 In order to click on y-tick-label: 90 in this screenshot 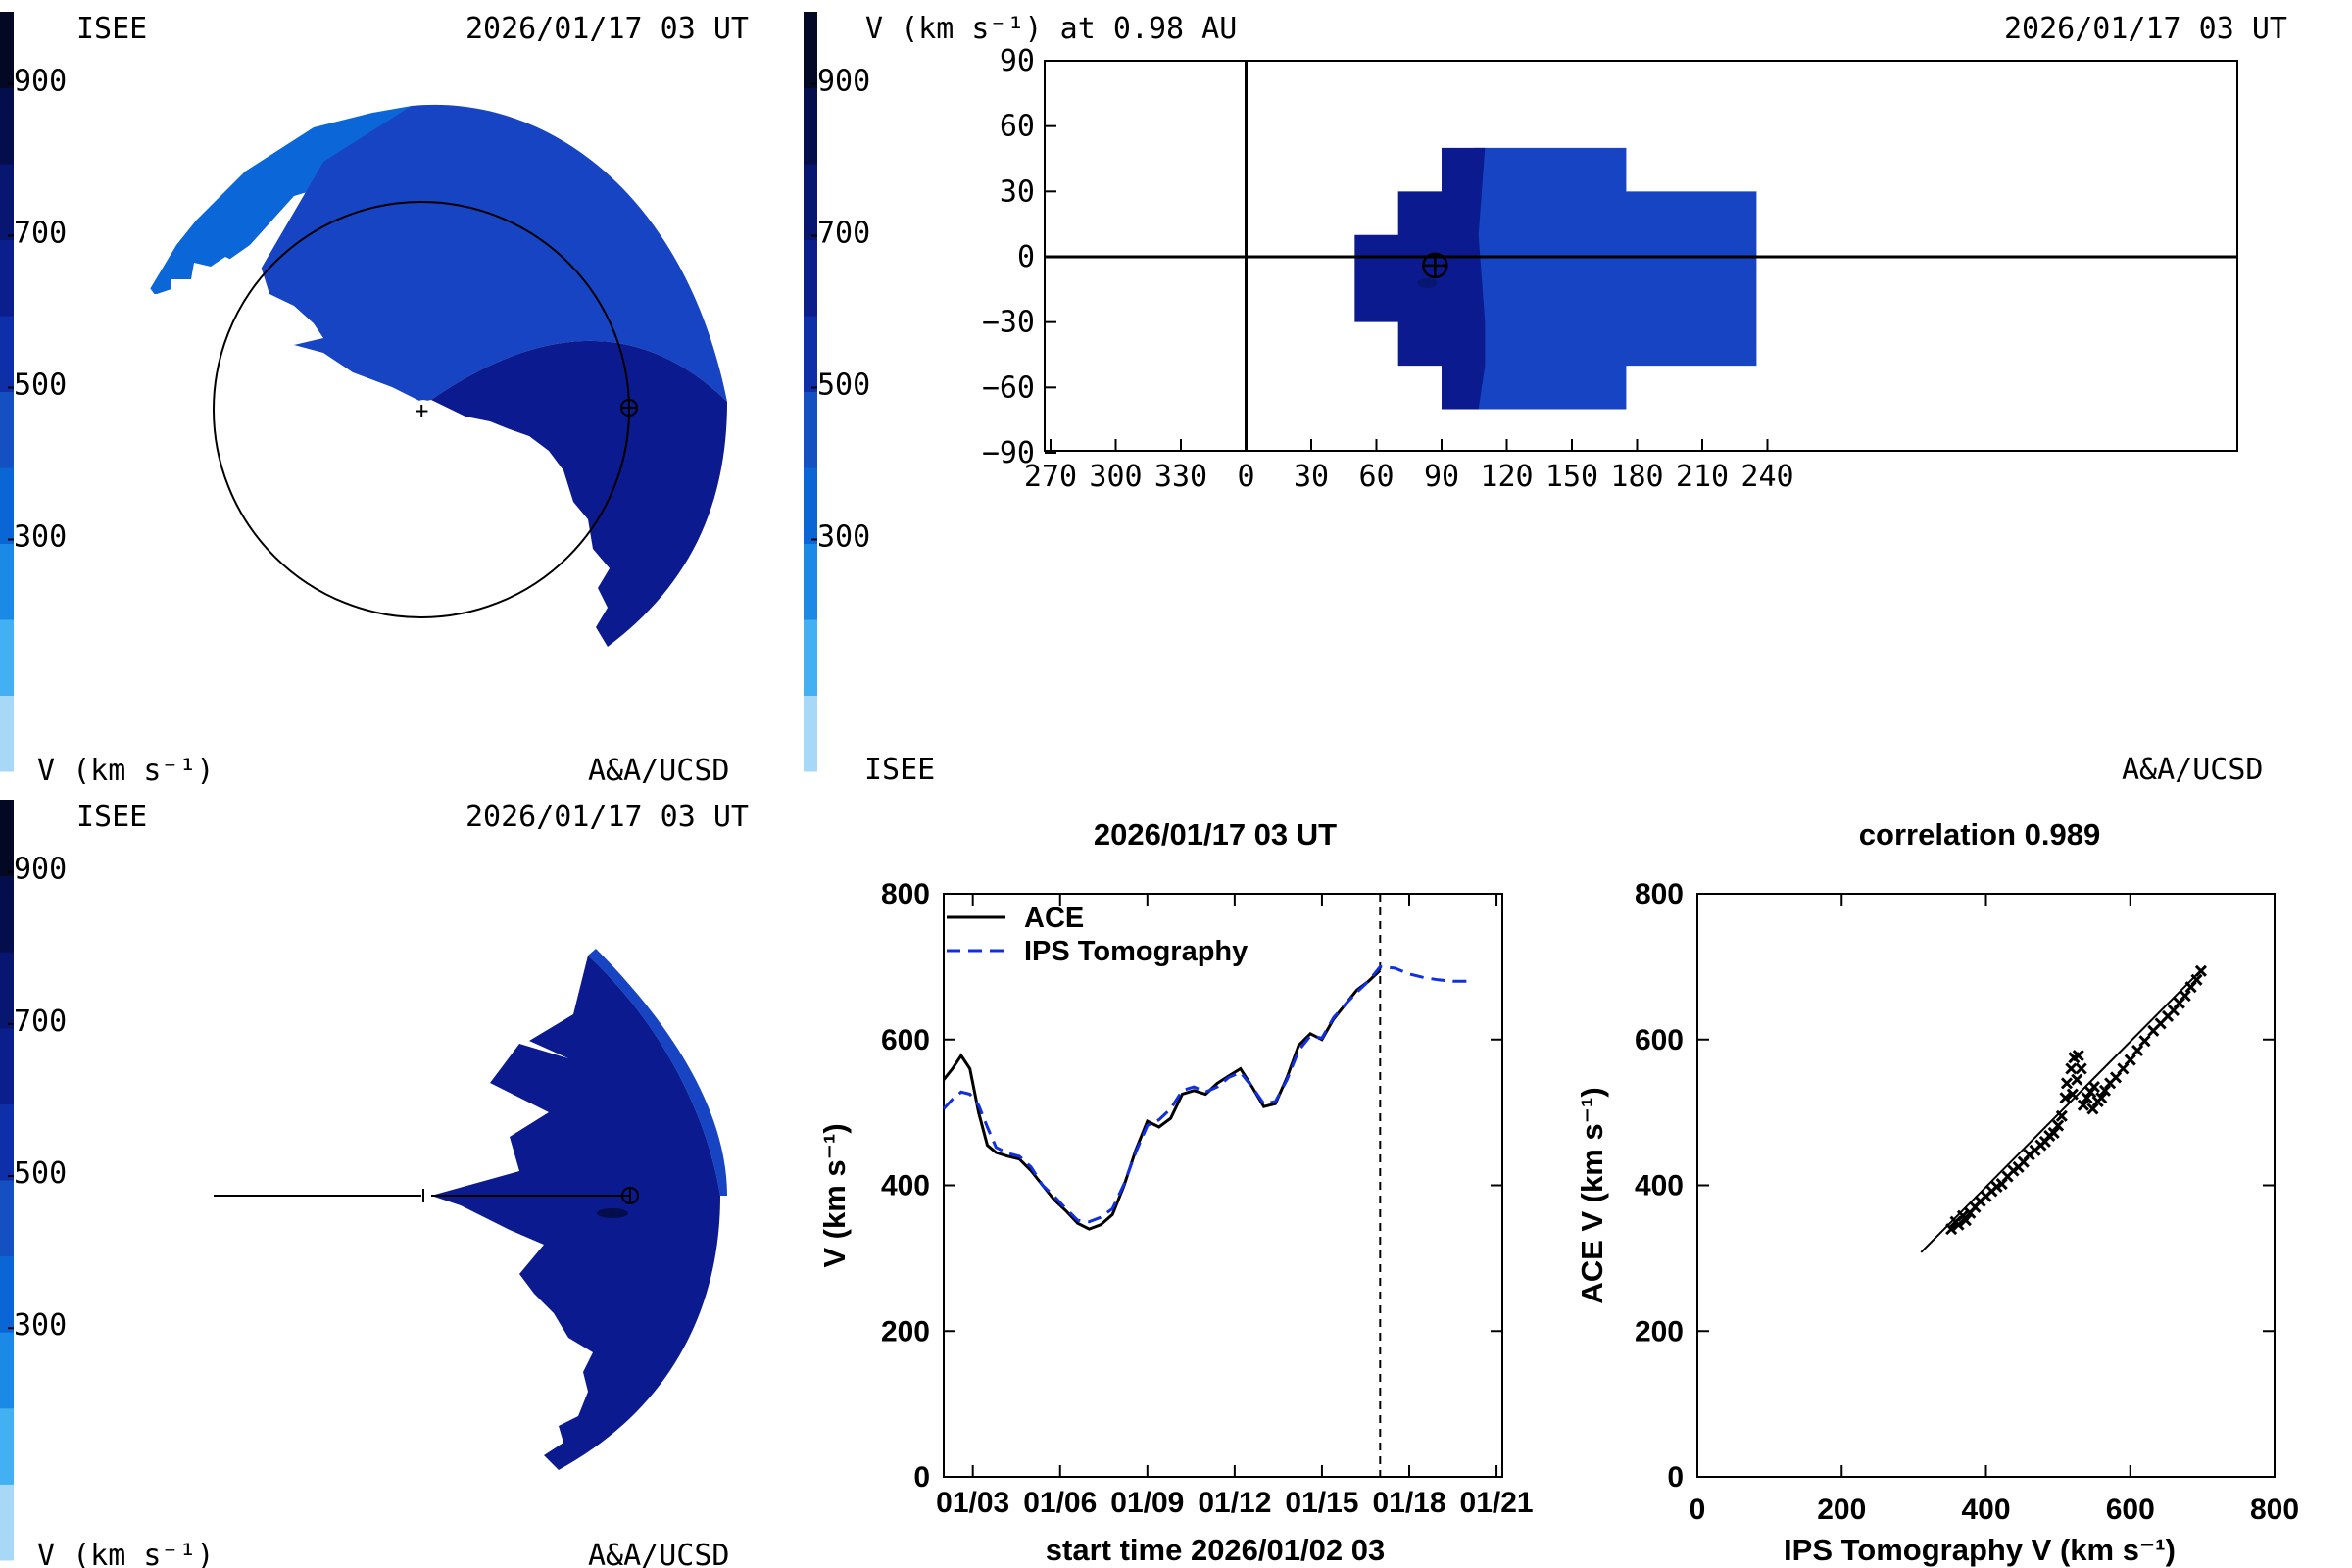, I will do `click(1017, 61)`.